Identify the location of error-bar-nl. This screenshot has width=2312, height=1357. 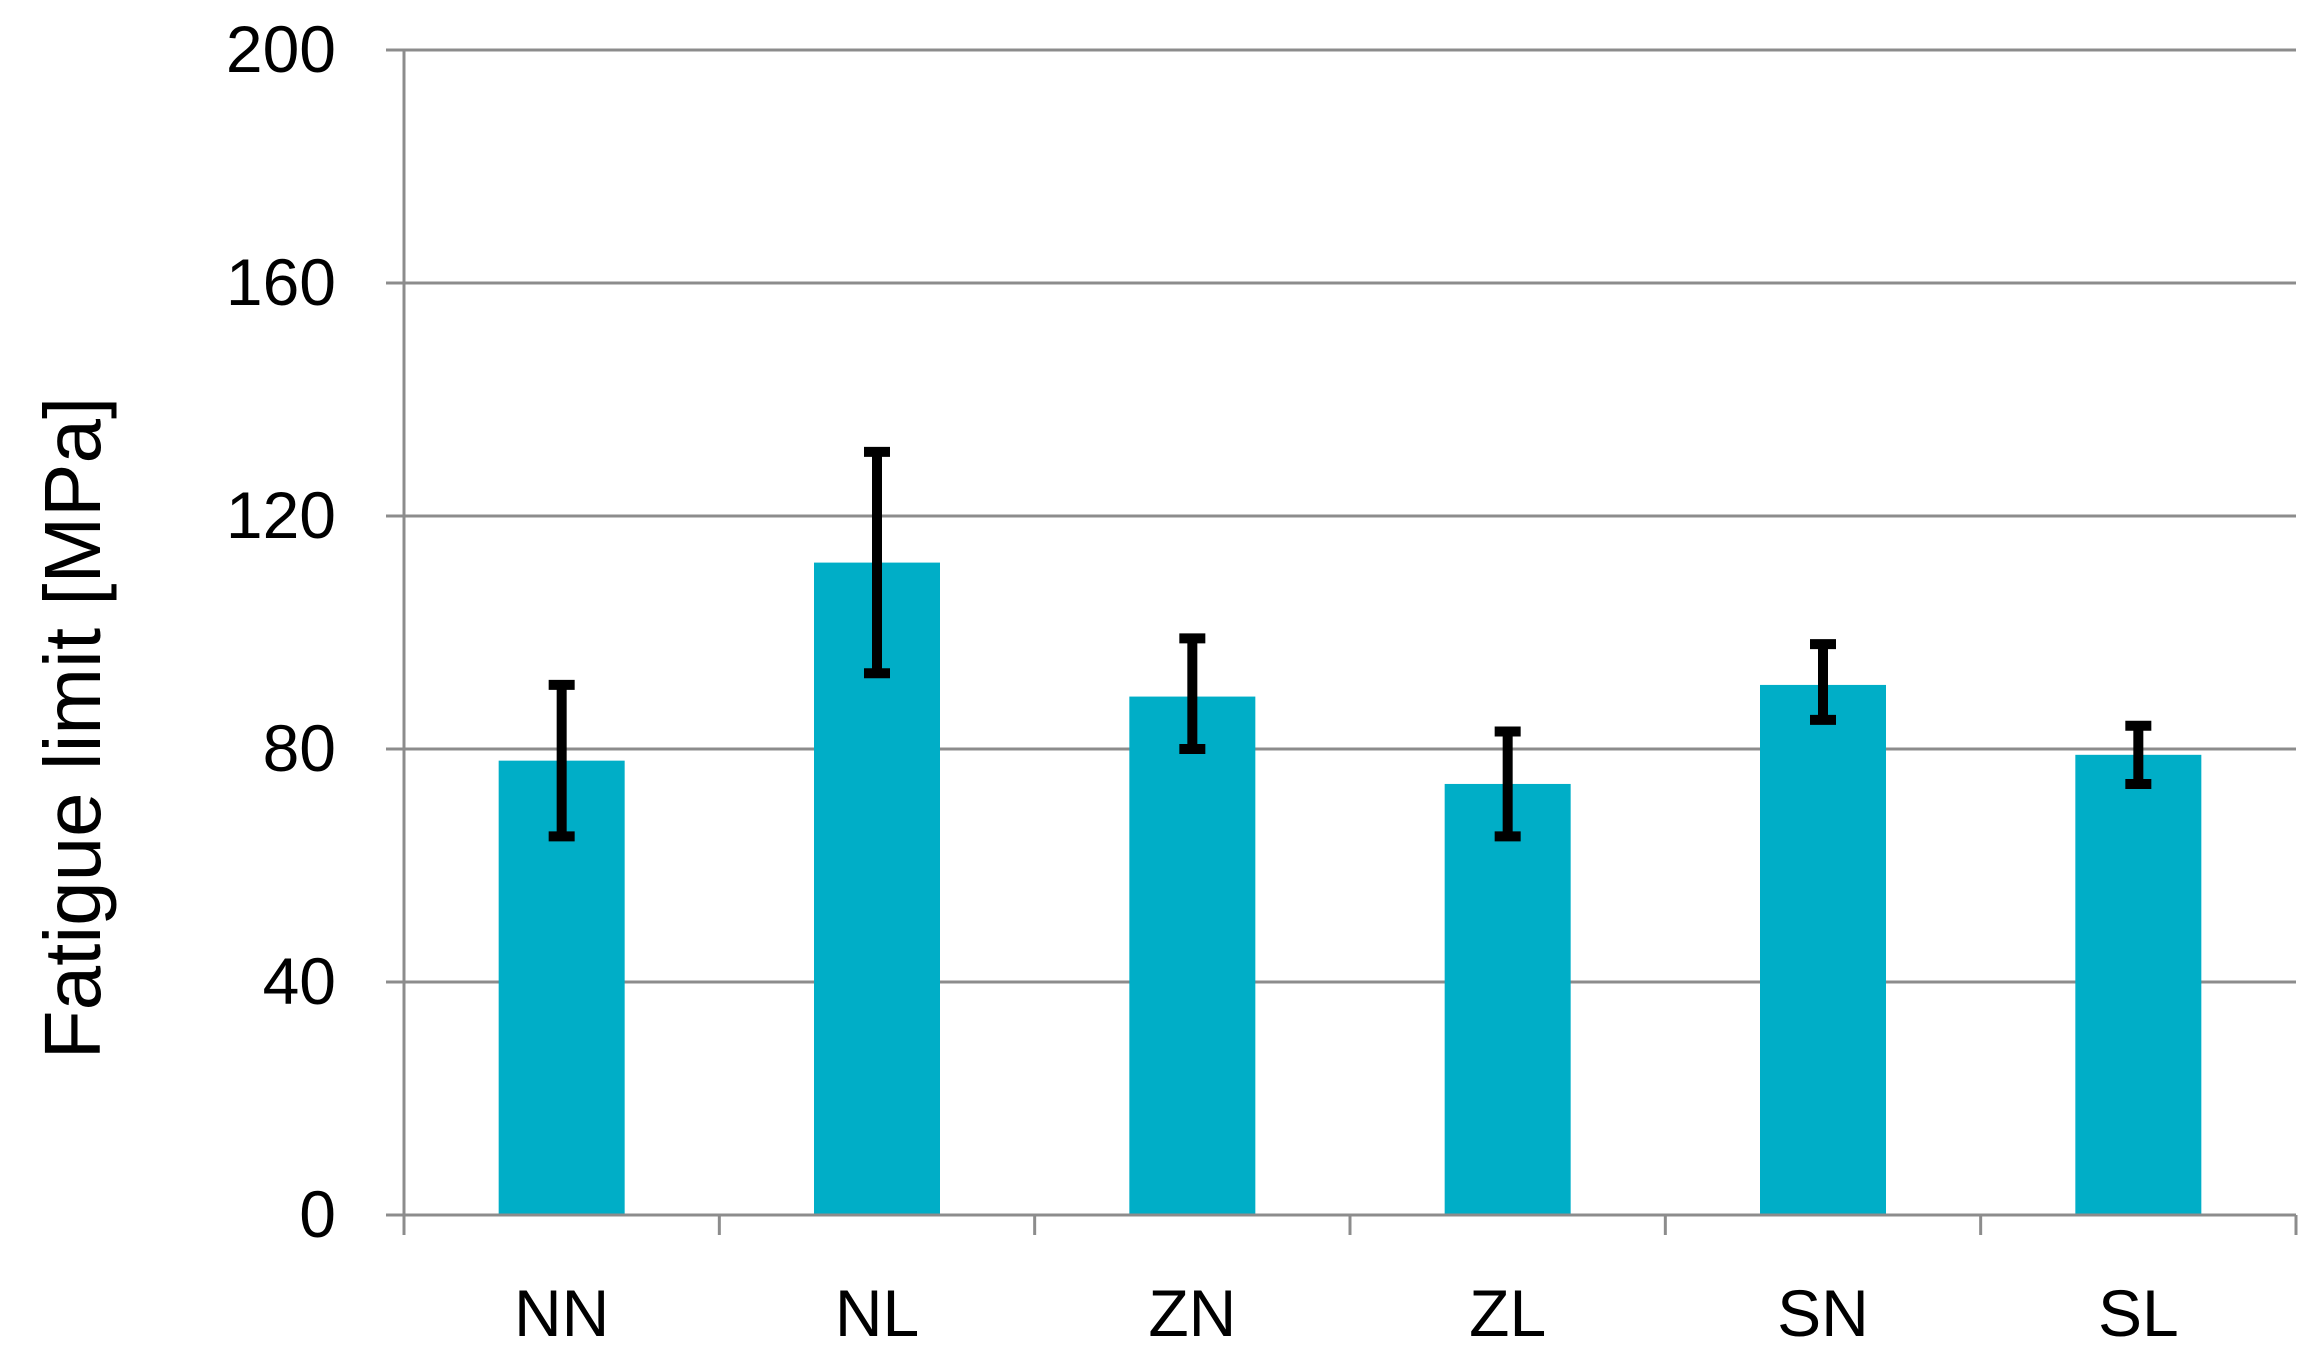
(877, 562).